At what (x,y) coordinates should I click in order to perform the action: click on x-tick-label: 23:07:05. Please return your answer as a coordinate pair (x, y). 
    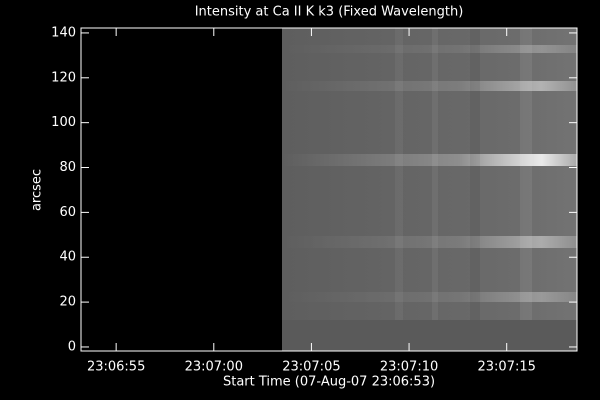
    Looking at the image, I should click on (311, 367).